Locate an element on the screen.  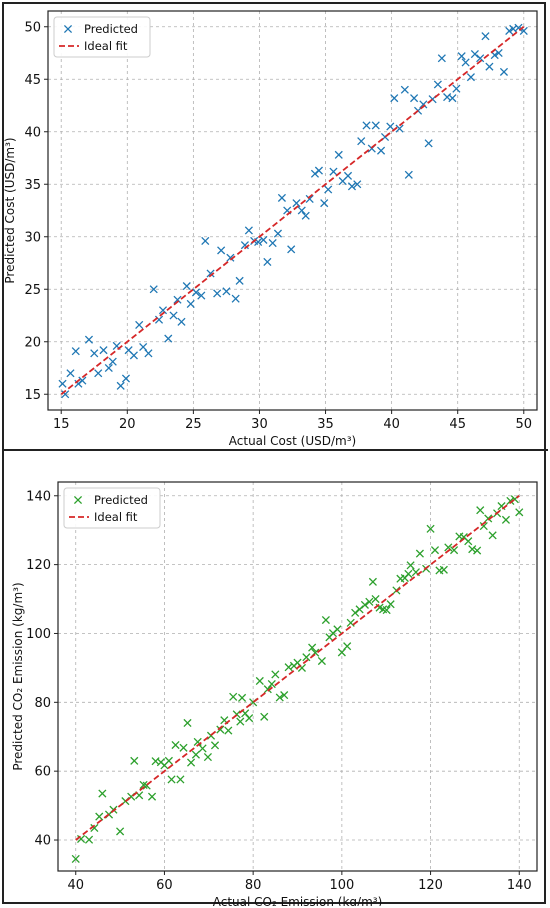
legend-label-predicted: Predicted is located at coordinates (111, 29).